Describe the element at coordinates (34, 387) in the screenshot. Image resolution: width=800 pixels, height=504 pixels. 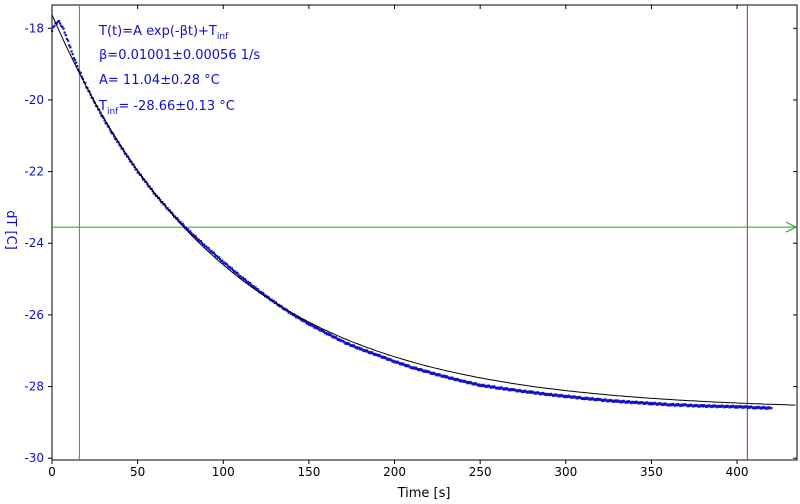
I see `y-tick-label: -28` at that location.